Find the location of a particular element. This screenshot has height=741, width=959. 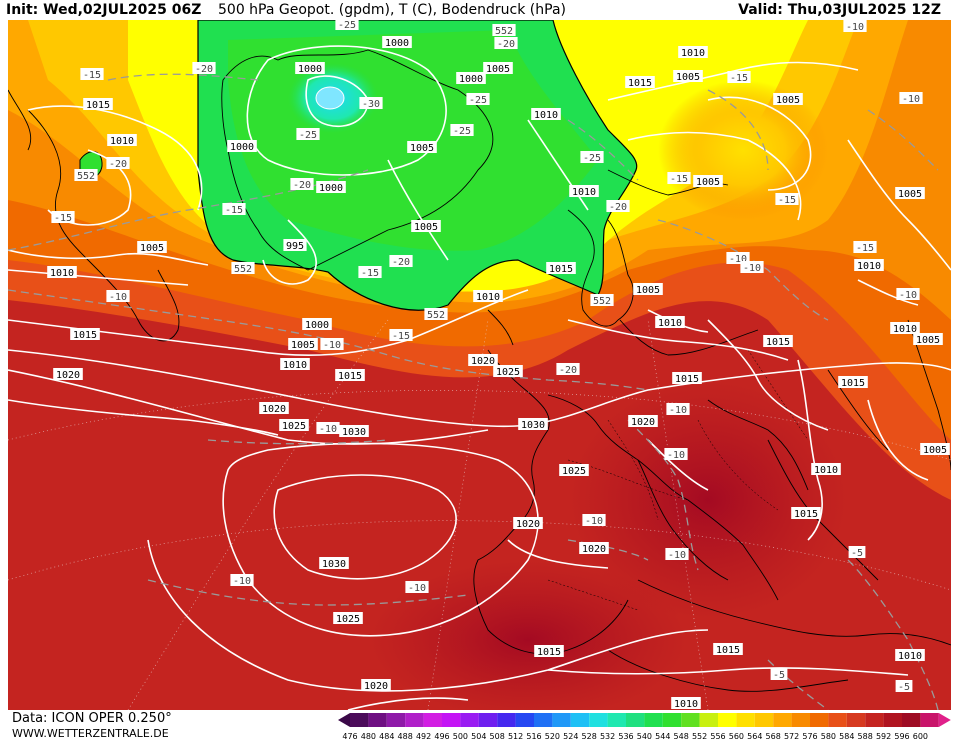

pressure-label-text: 1030 is located at coordinates (354, 432).